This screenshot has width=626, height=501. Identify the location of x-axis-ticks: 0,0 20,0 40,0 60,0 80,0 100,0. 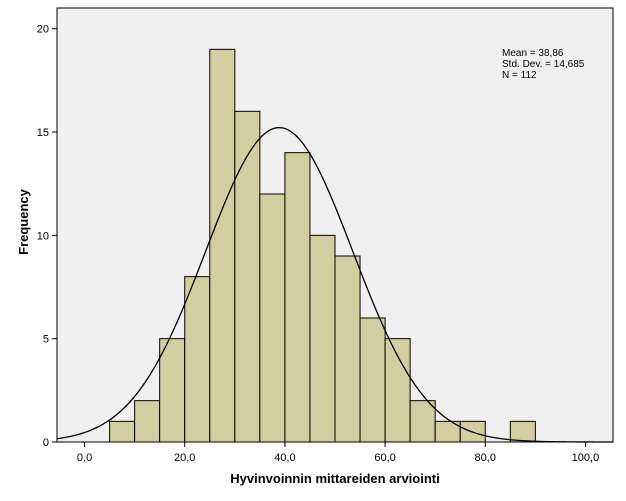
(338, 453).